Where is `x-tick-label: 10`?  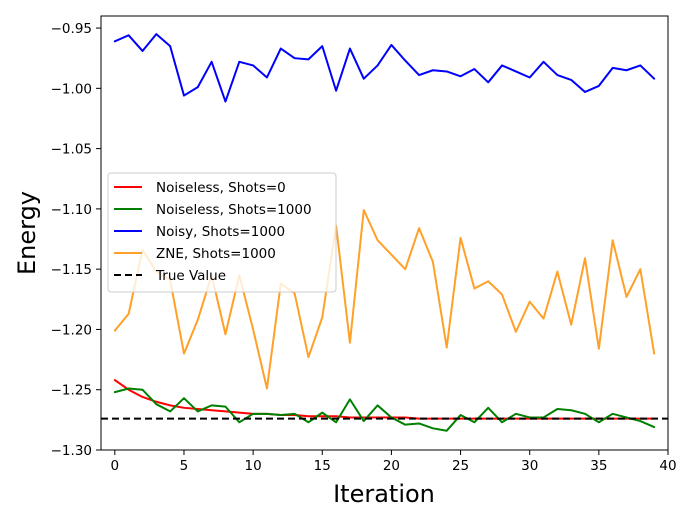 x-tick-label: 10 is located at coordinates (253, 466).